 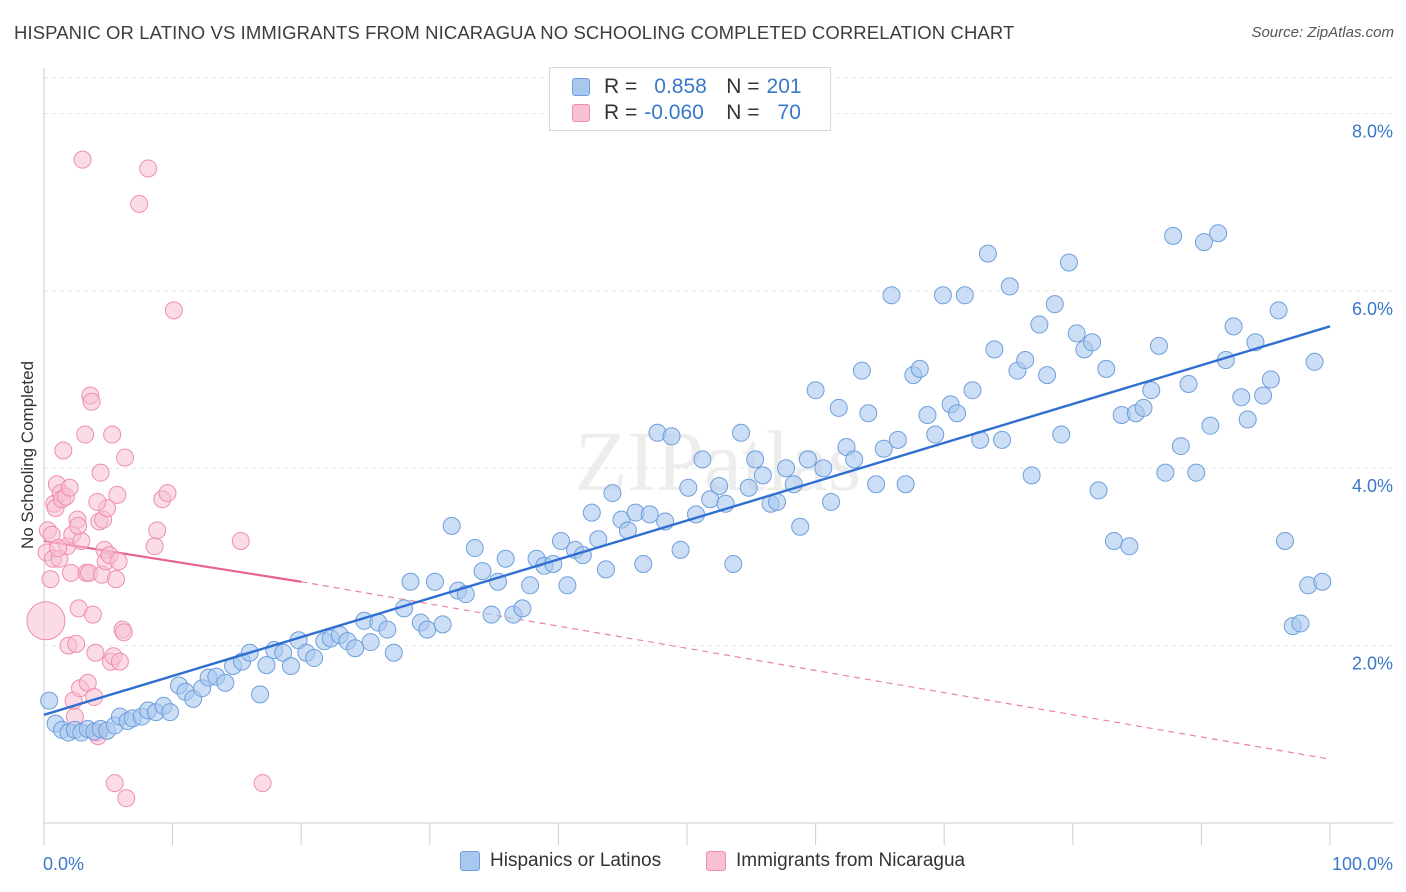 I want to click on y-axis-label: No Schooling Completed, so click(x=27, y=455).